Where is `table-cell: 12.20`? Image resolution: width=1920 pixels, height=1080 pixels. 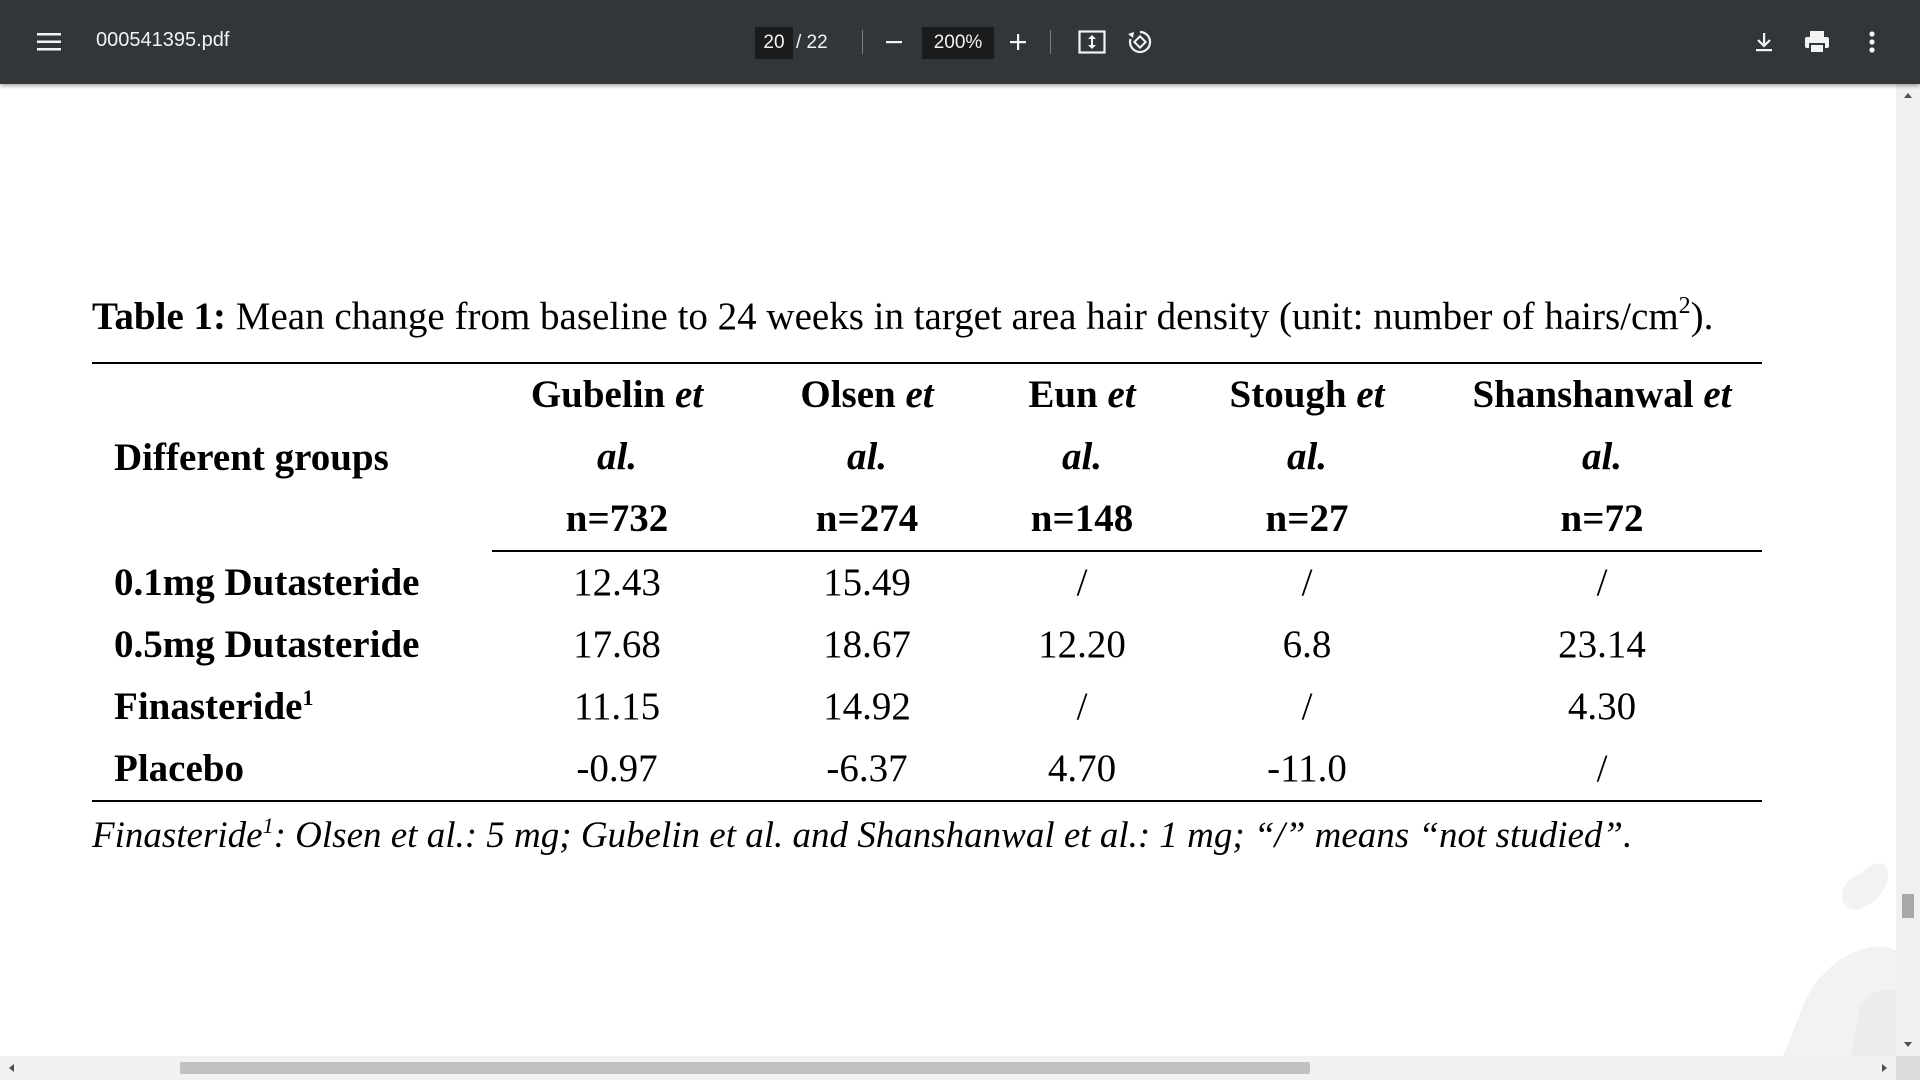
table-cell: 12.20 is located at coordinates (1082, 644).